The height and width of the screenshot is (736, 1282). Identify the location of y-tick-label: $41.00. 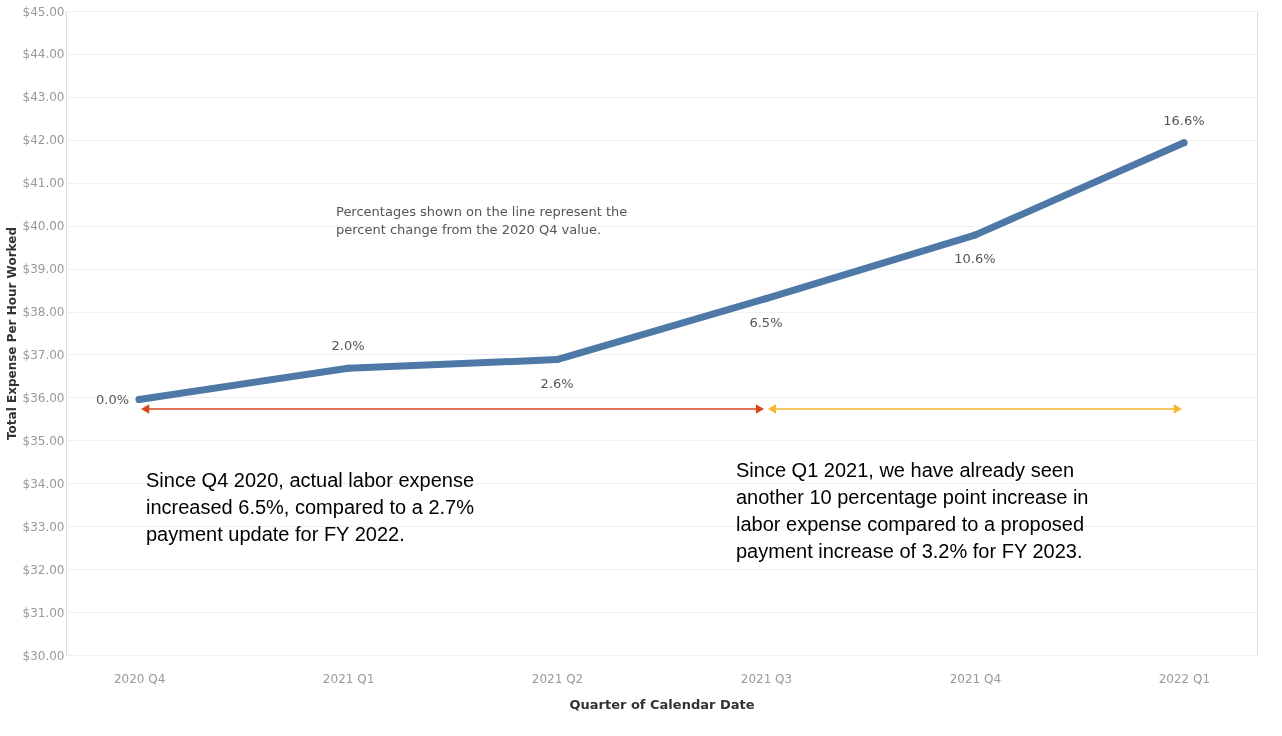
(43, 183).